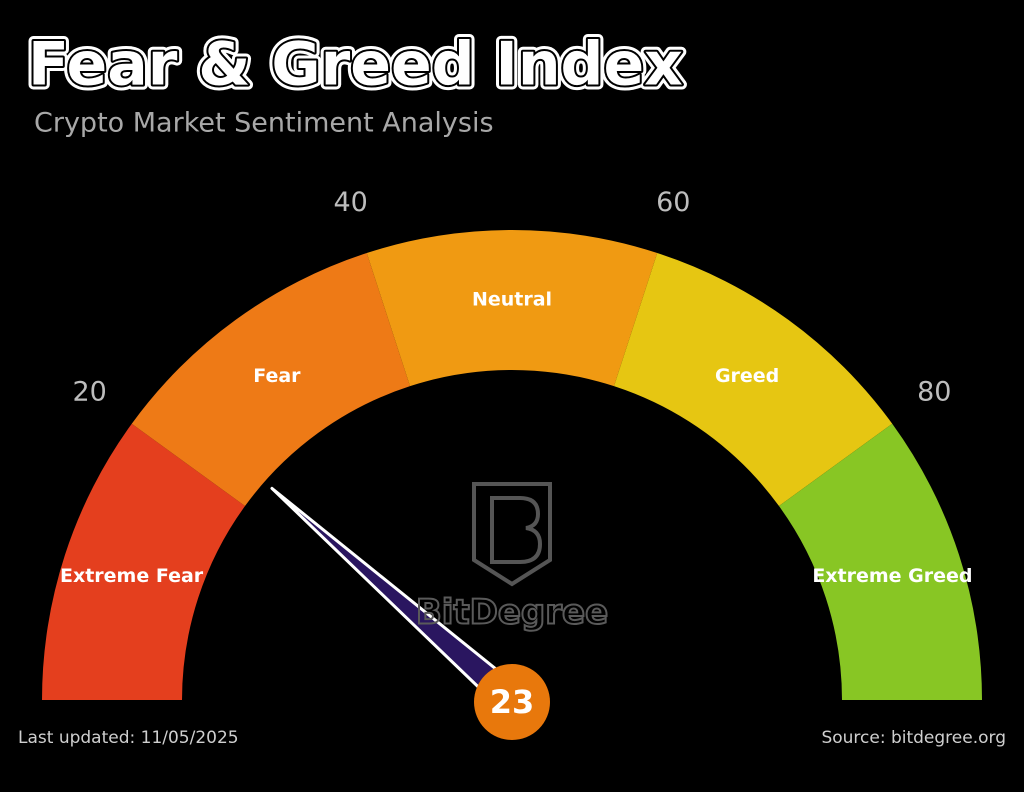 This screenshot has width=1024, height=792. What do you see at coordinates (351, 202) in the screenshot?
I see `tick-label: 40` at bounding box center [351, 202].